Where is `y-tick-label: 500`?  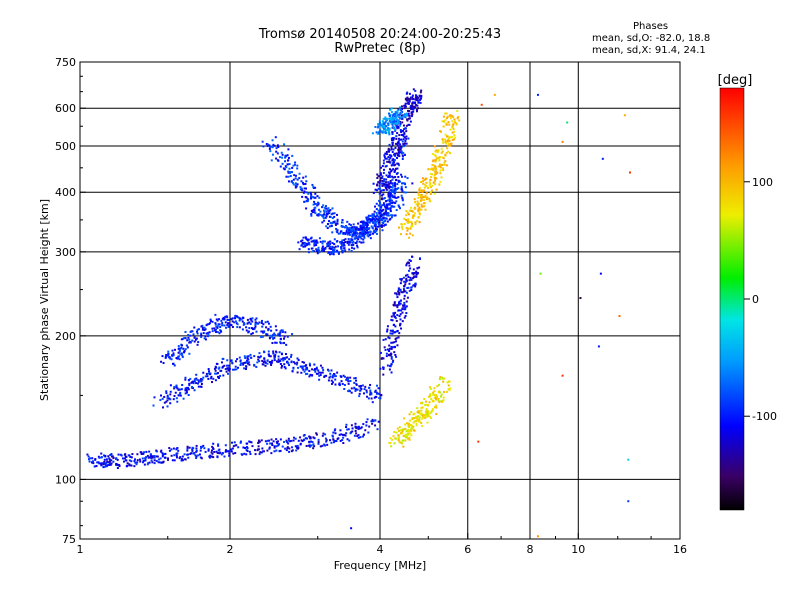
y-tick-label: 500 is located at coordinates (65, 146).